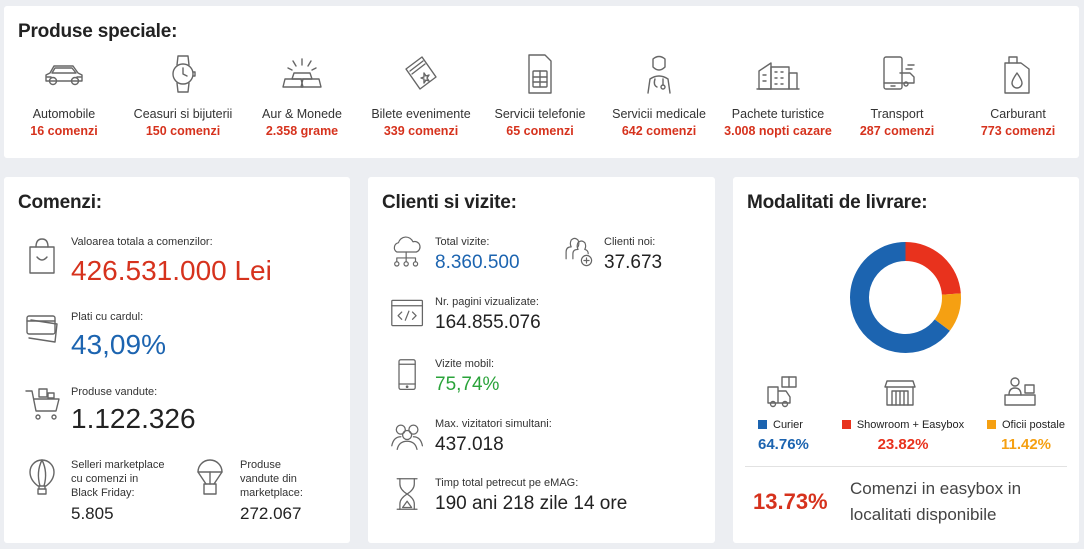 The image size is (1084, 549). Describe the element at coordinates (493, 424) in the screenshot. I see `max-simultaneous-visitors-label: Max. vizitatori simultani:` at that location.